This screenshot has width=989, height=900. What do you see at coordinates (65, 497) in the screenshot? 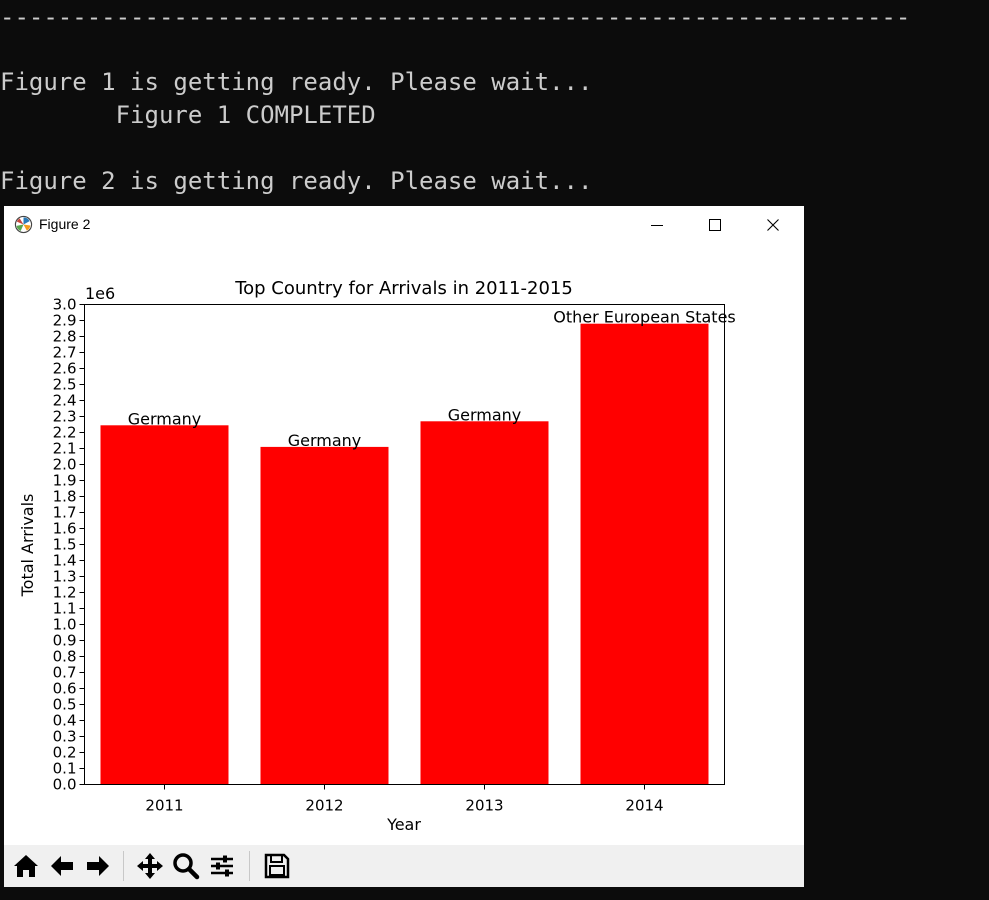
I see `y-tick-label: 1.8` at bounding box center [65, 497].